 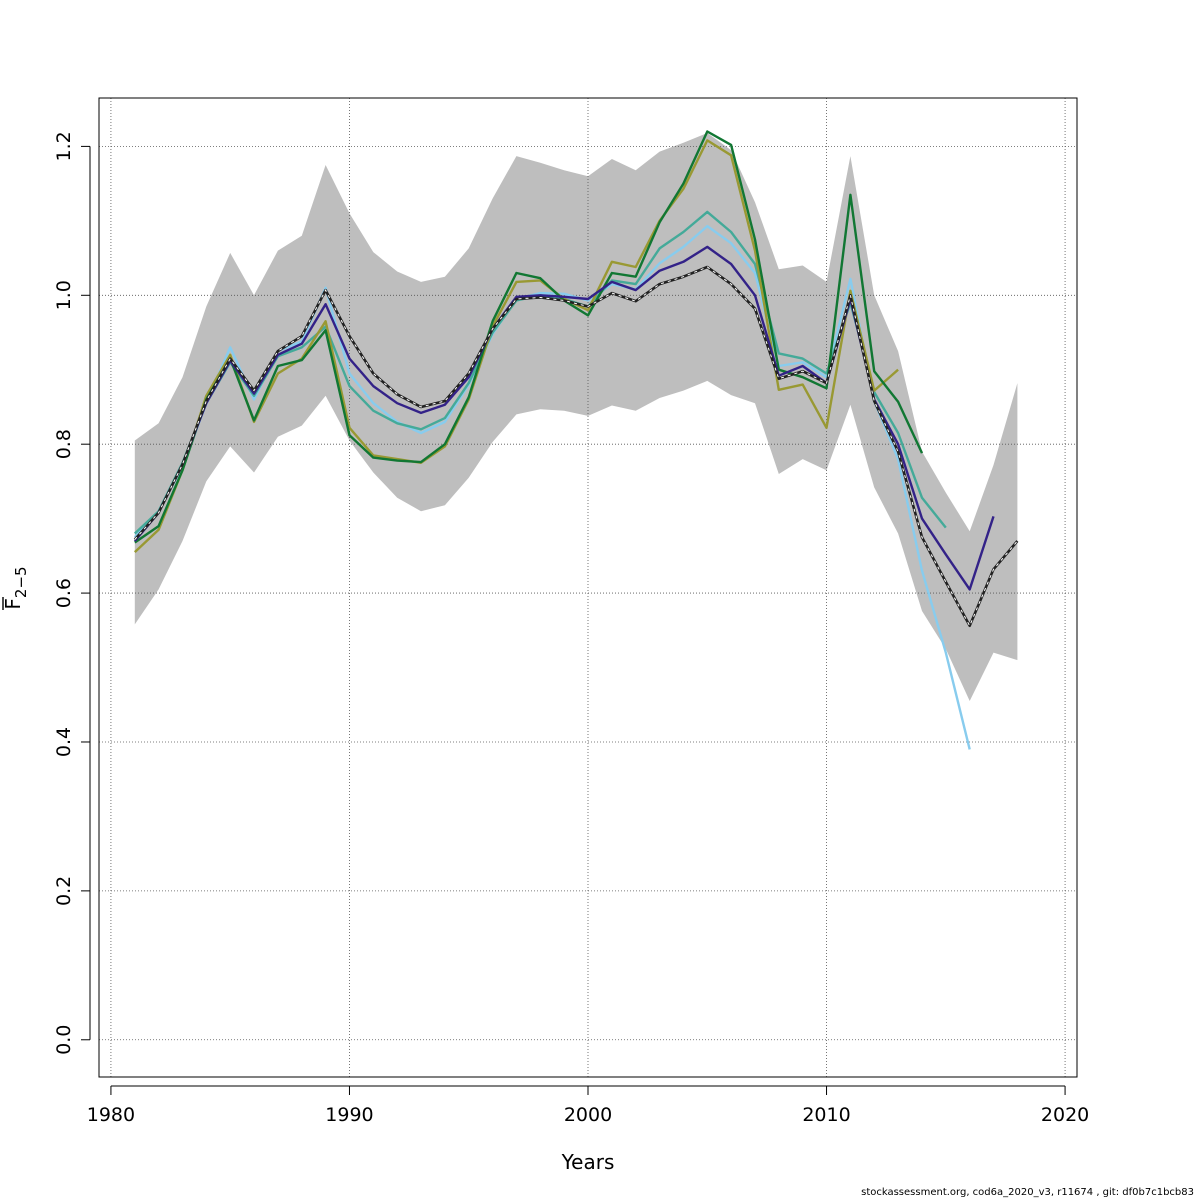 I want to click on y-tick-label: 0.6, so click(x=64, y=593).